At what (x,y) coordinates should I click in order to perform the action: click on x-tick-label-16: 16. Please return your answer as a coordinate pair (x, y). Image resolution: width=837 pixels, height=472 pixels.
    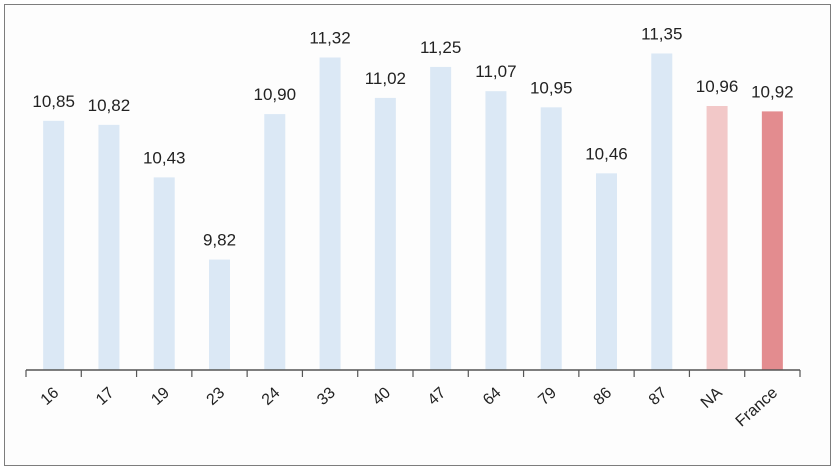
    Looking at the image, I should click on (50, 396).